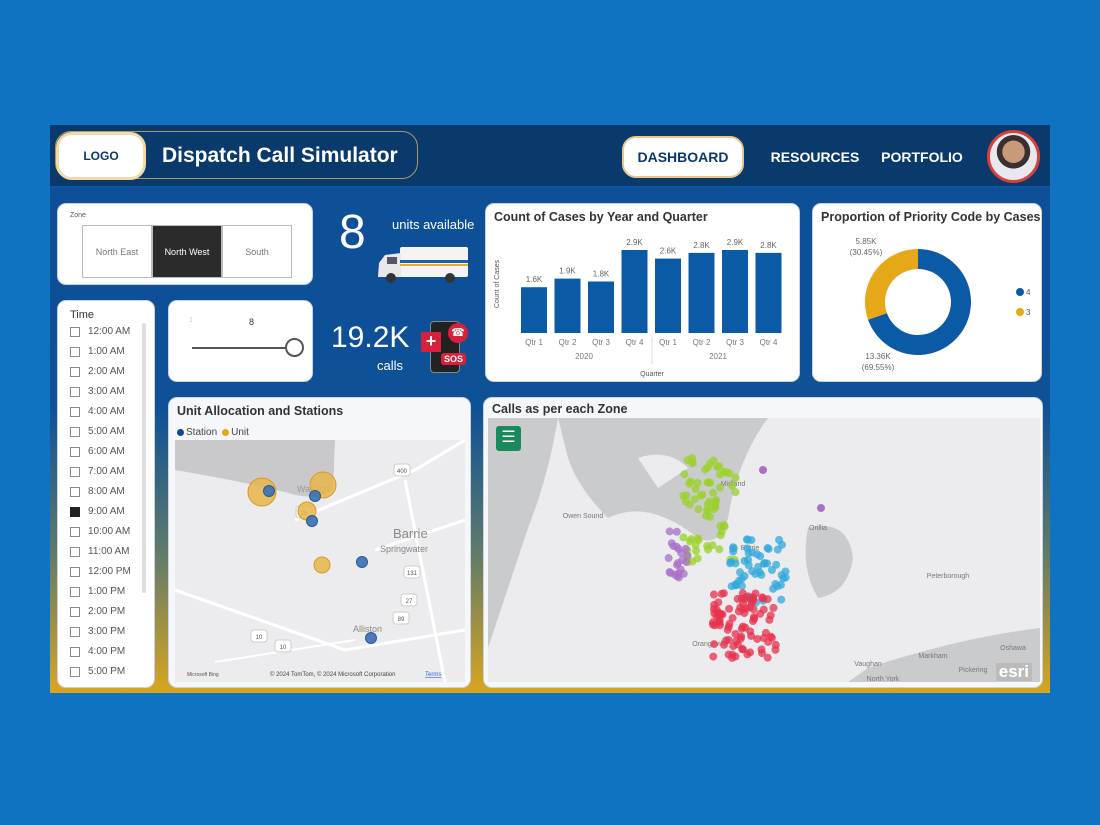 The image size is (1100, 825). I want to click on nav-resources: RESOURCES, so click(815, 157).